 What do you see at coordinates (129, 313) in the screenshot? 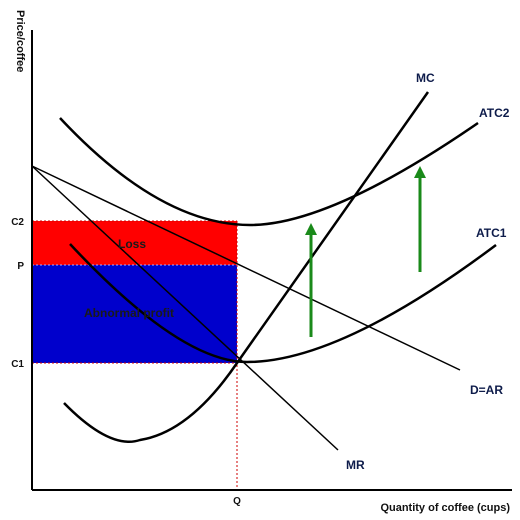
I see `profit-label: Abnormal profit` at bounding box center [129, 313].